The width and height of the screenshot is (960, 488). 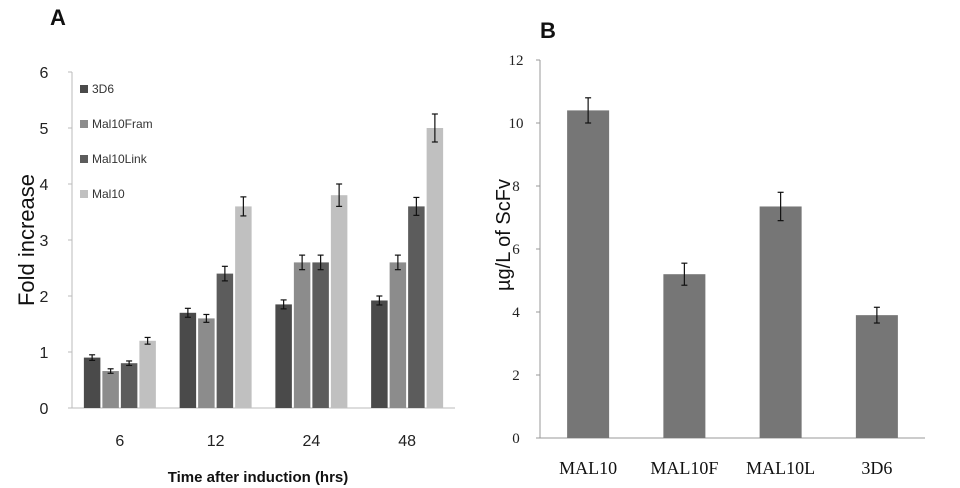 What do you see at coordinates (44, 241) in the screenshot?
I see `panel-a-y-tick-label: 3` at bounding box center [44, 241].